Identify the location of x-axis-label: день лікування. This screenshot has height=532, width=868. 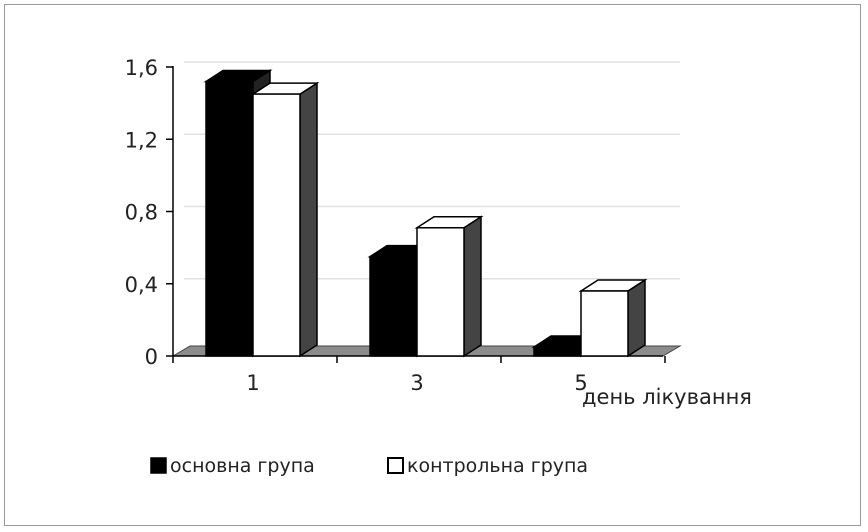
(667, 397).